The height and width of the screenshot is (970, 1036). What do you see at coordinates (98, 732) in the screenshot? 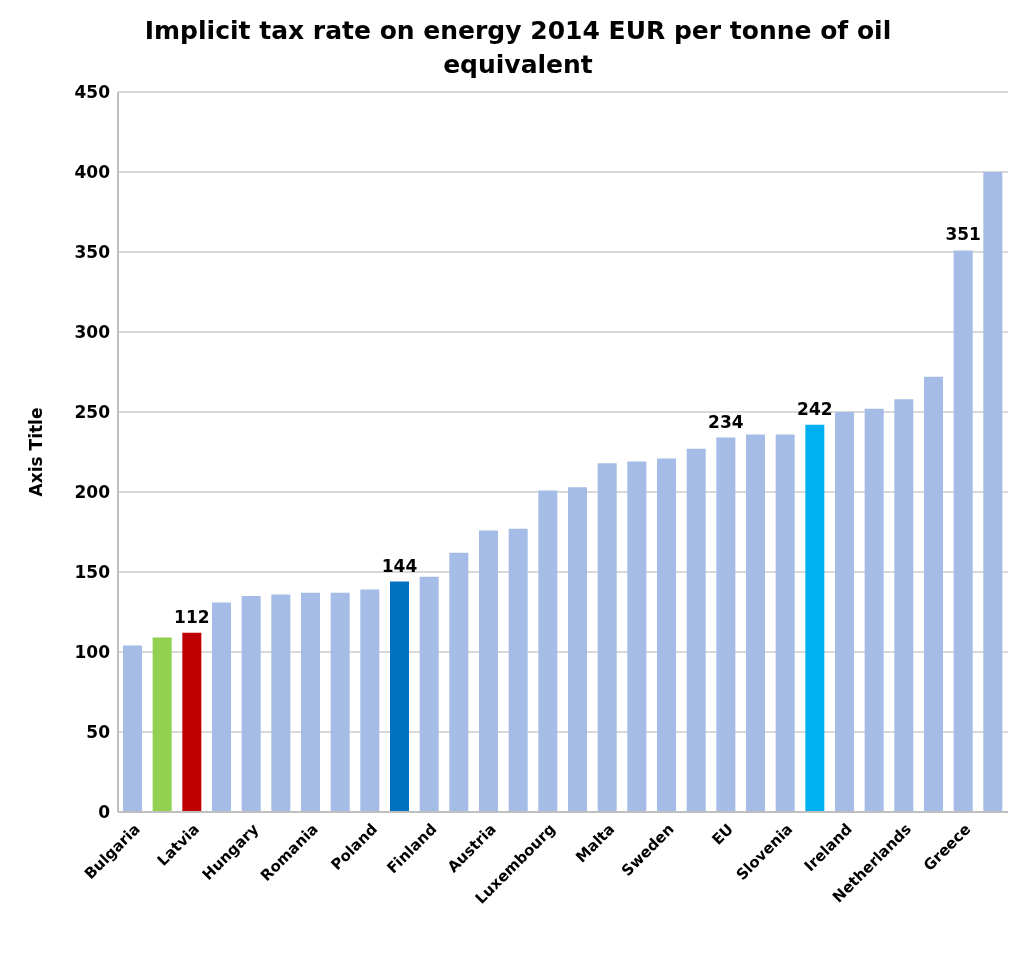
I see `y-tick-label: 50` at bounding box center [98, 732].